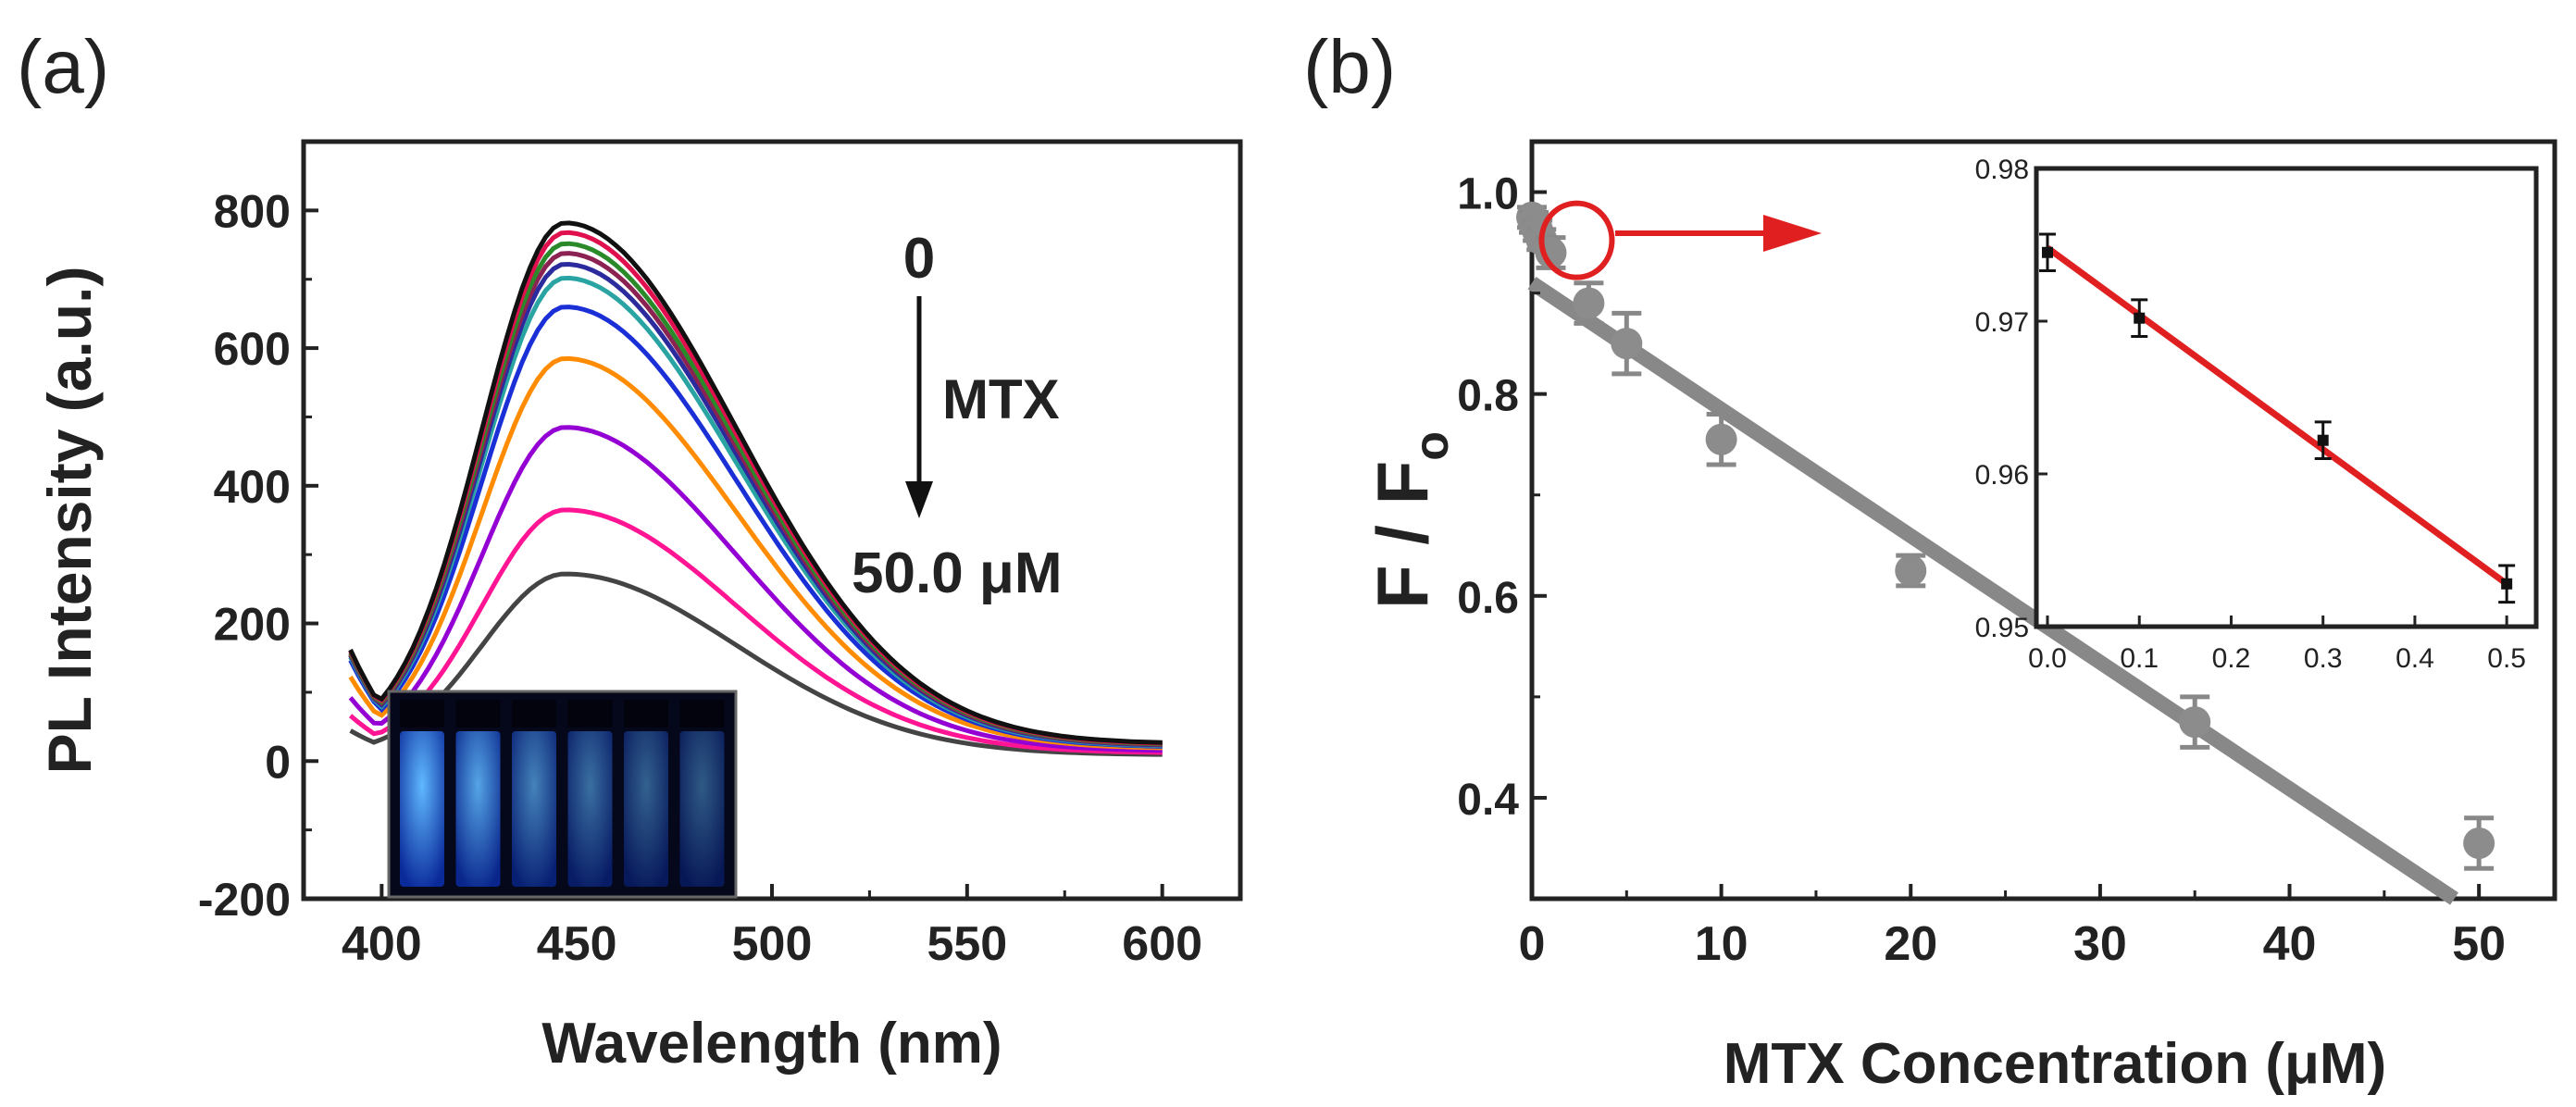 The width and height of the screenshot is (2576, 1107). Describe the element at coordinates (252, 211) in the screenshot. I see `y-tick-label: 800` at that location.